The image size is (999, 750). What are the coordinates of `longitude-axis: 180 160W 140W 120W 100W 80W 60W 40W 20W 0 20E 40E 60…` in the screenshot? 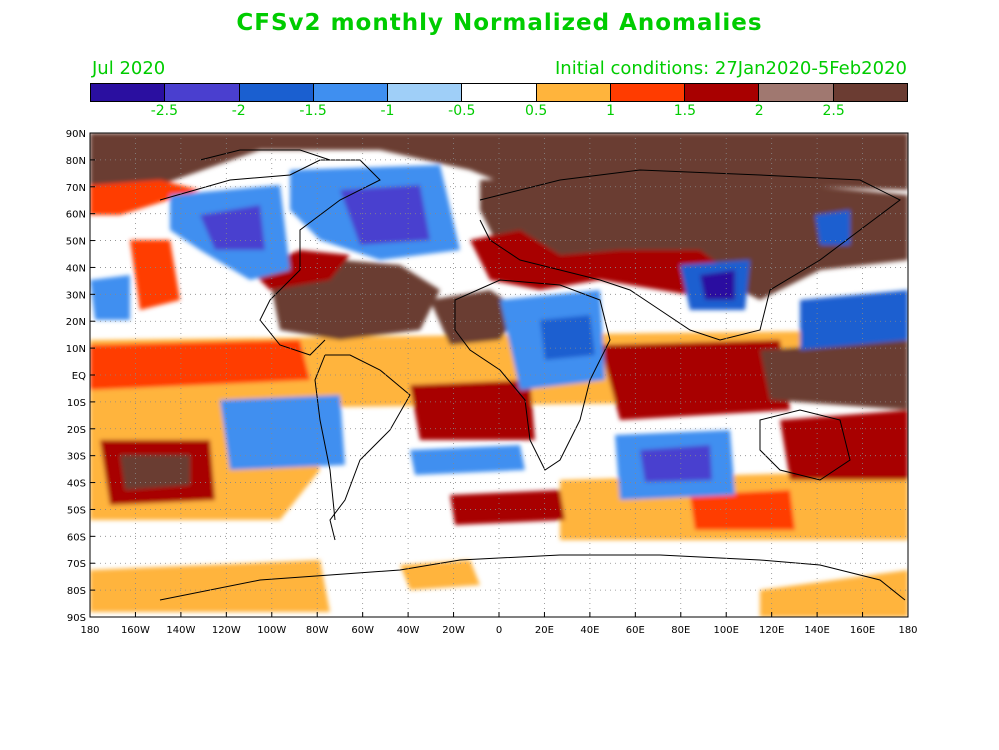 It's located at (499, 624).